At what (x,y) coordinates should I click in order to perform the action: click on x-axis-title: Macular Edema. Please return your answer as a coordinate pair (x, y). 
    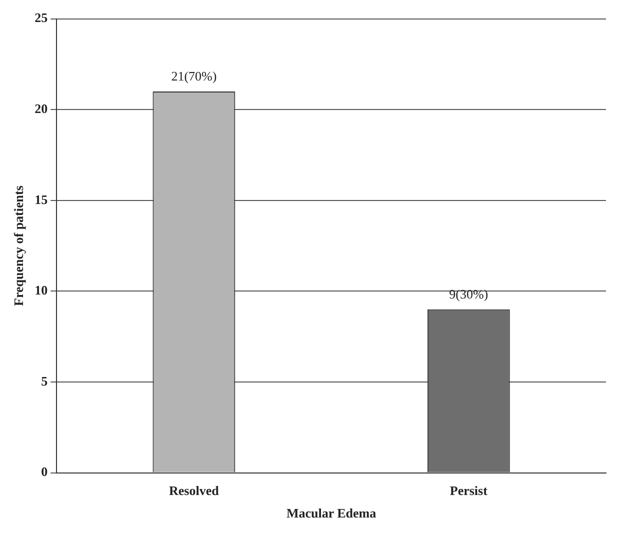
    Looking at the image, I should click on (331, 513).